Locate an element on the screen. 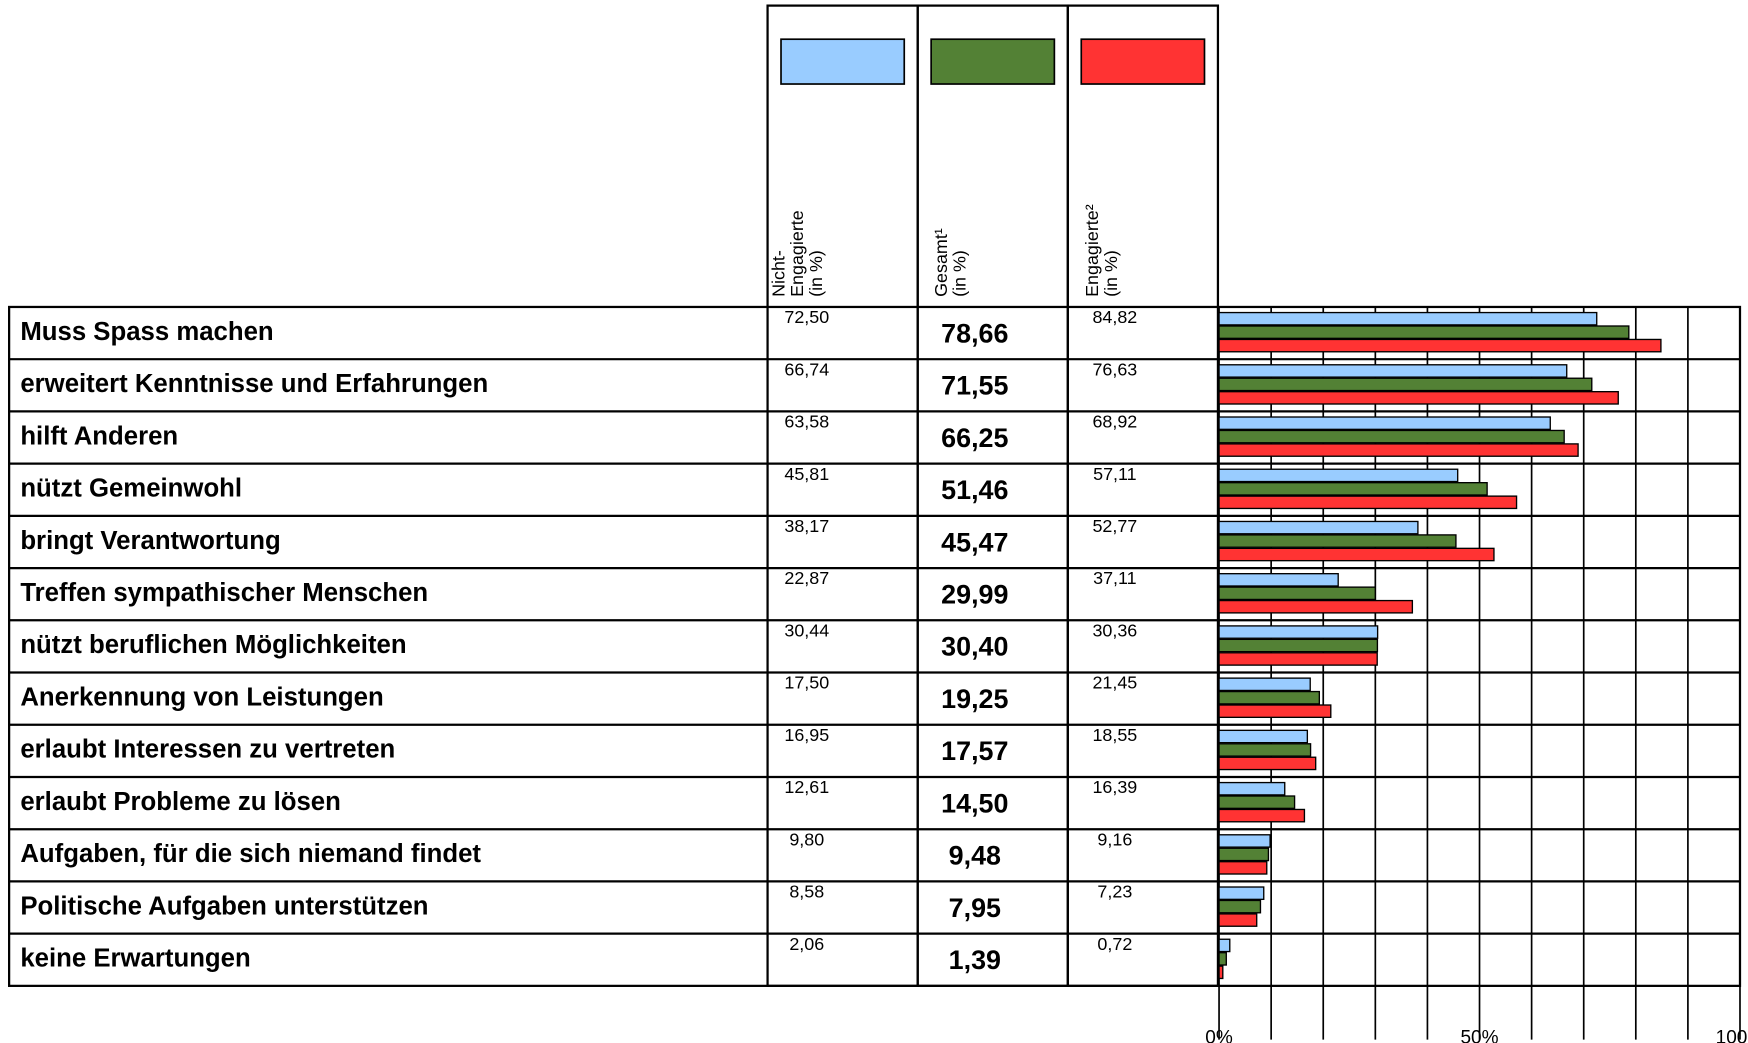  value-label: 12,61 is located at coordinates (806, 787).